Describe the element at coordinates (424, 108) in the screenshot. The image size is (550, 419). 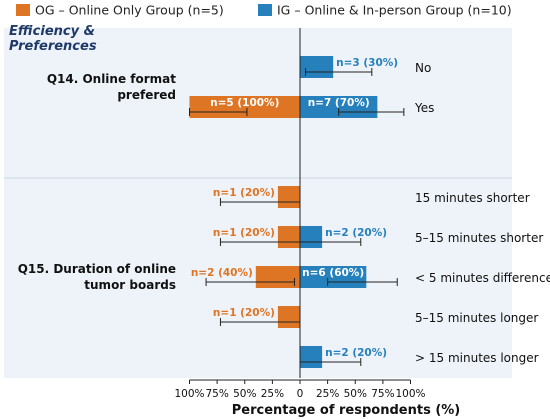
I see `category-label: Yes` at that location.